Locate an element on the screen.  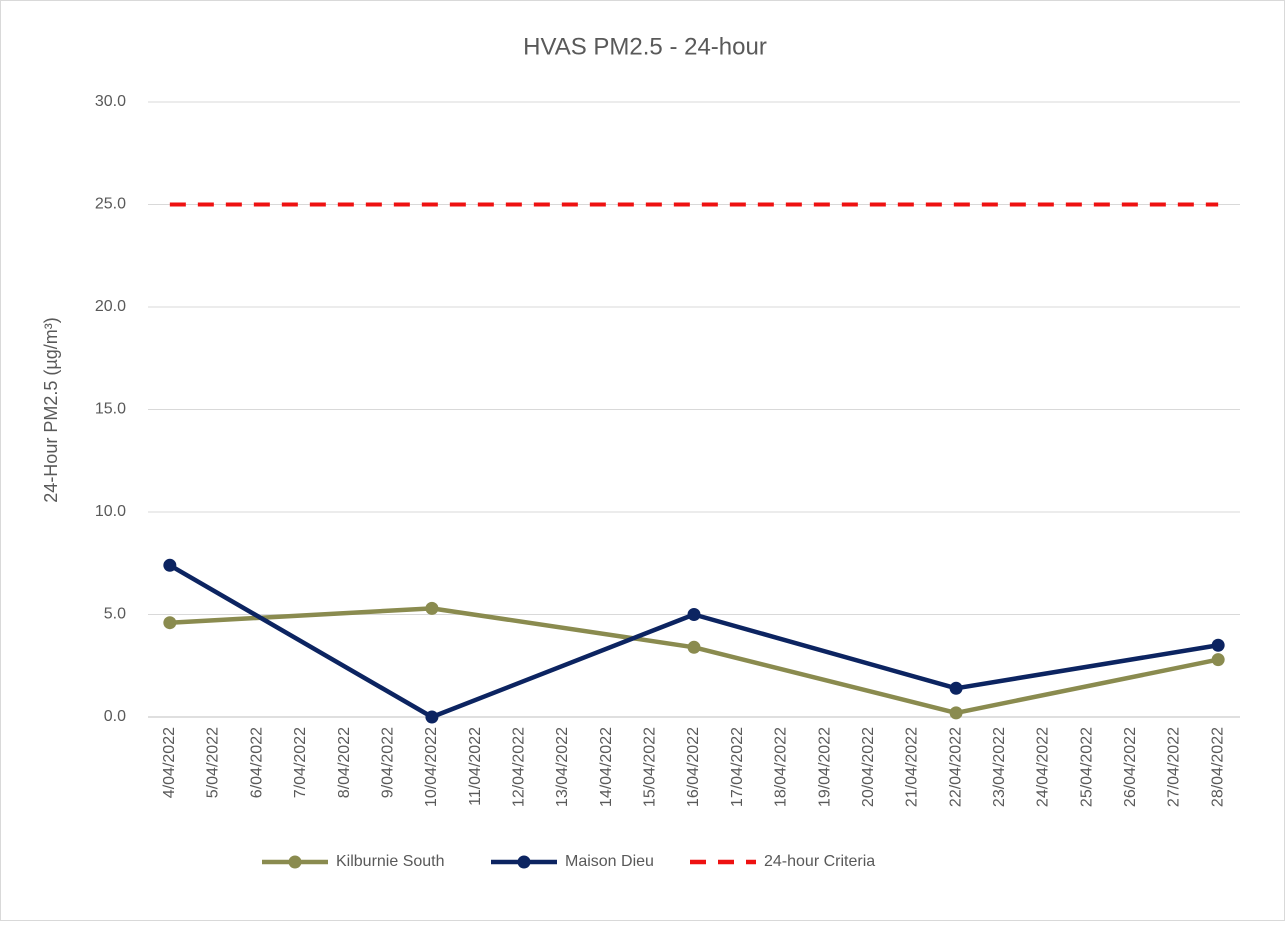
y-tick-label: 5.0 is located at coordinates (115, 614).